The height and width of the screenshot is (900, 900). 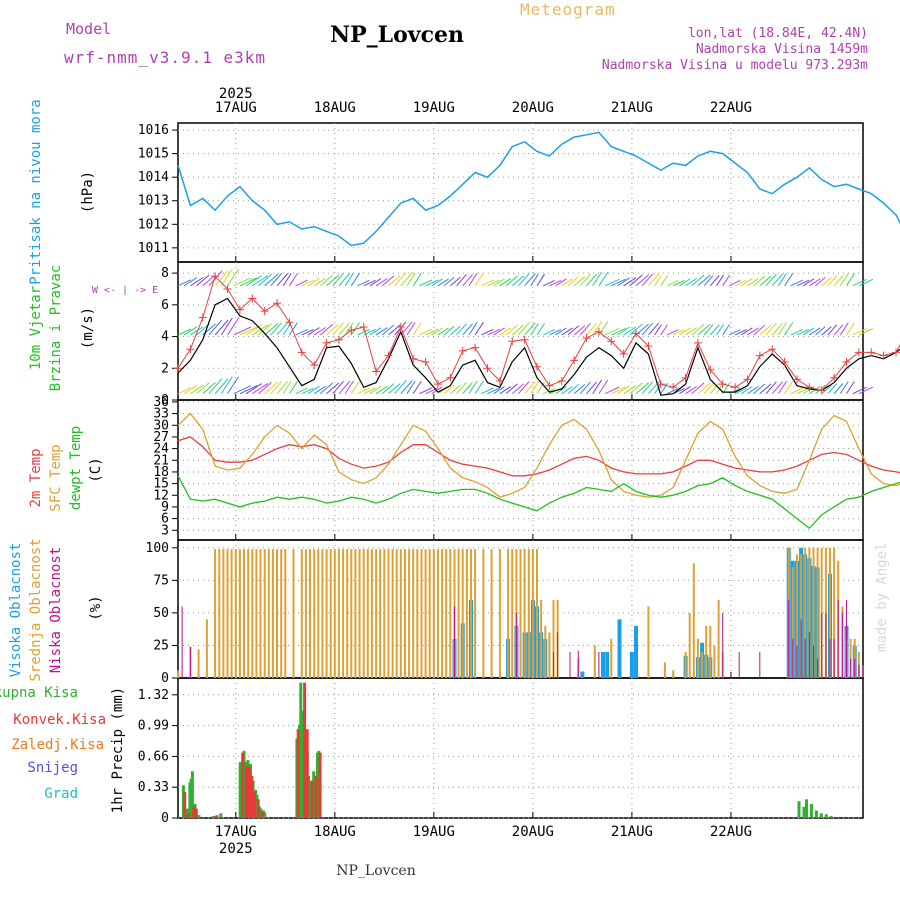 I want to click on top-day-label: 19AUG, so click(x=434, y=108).